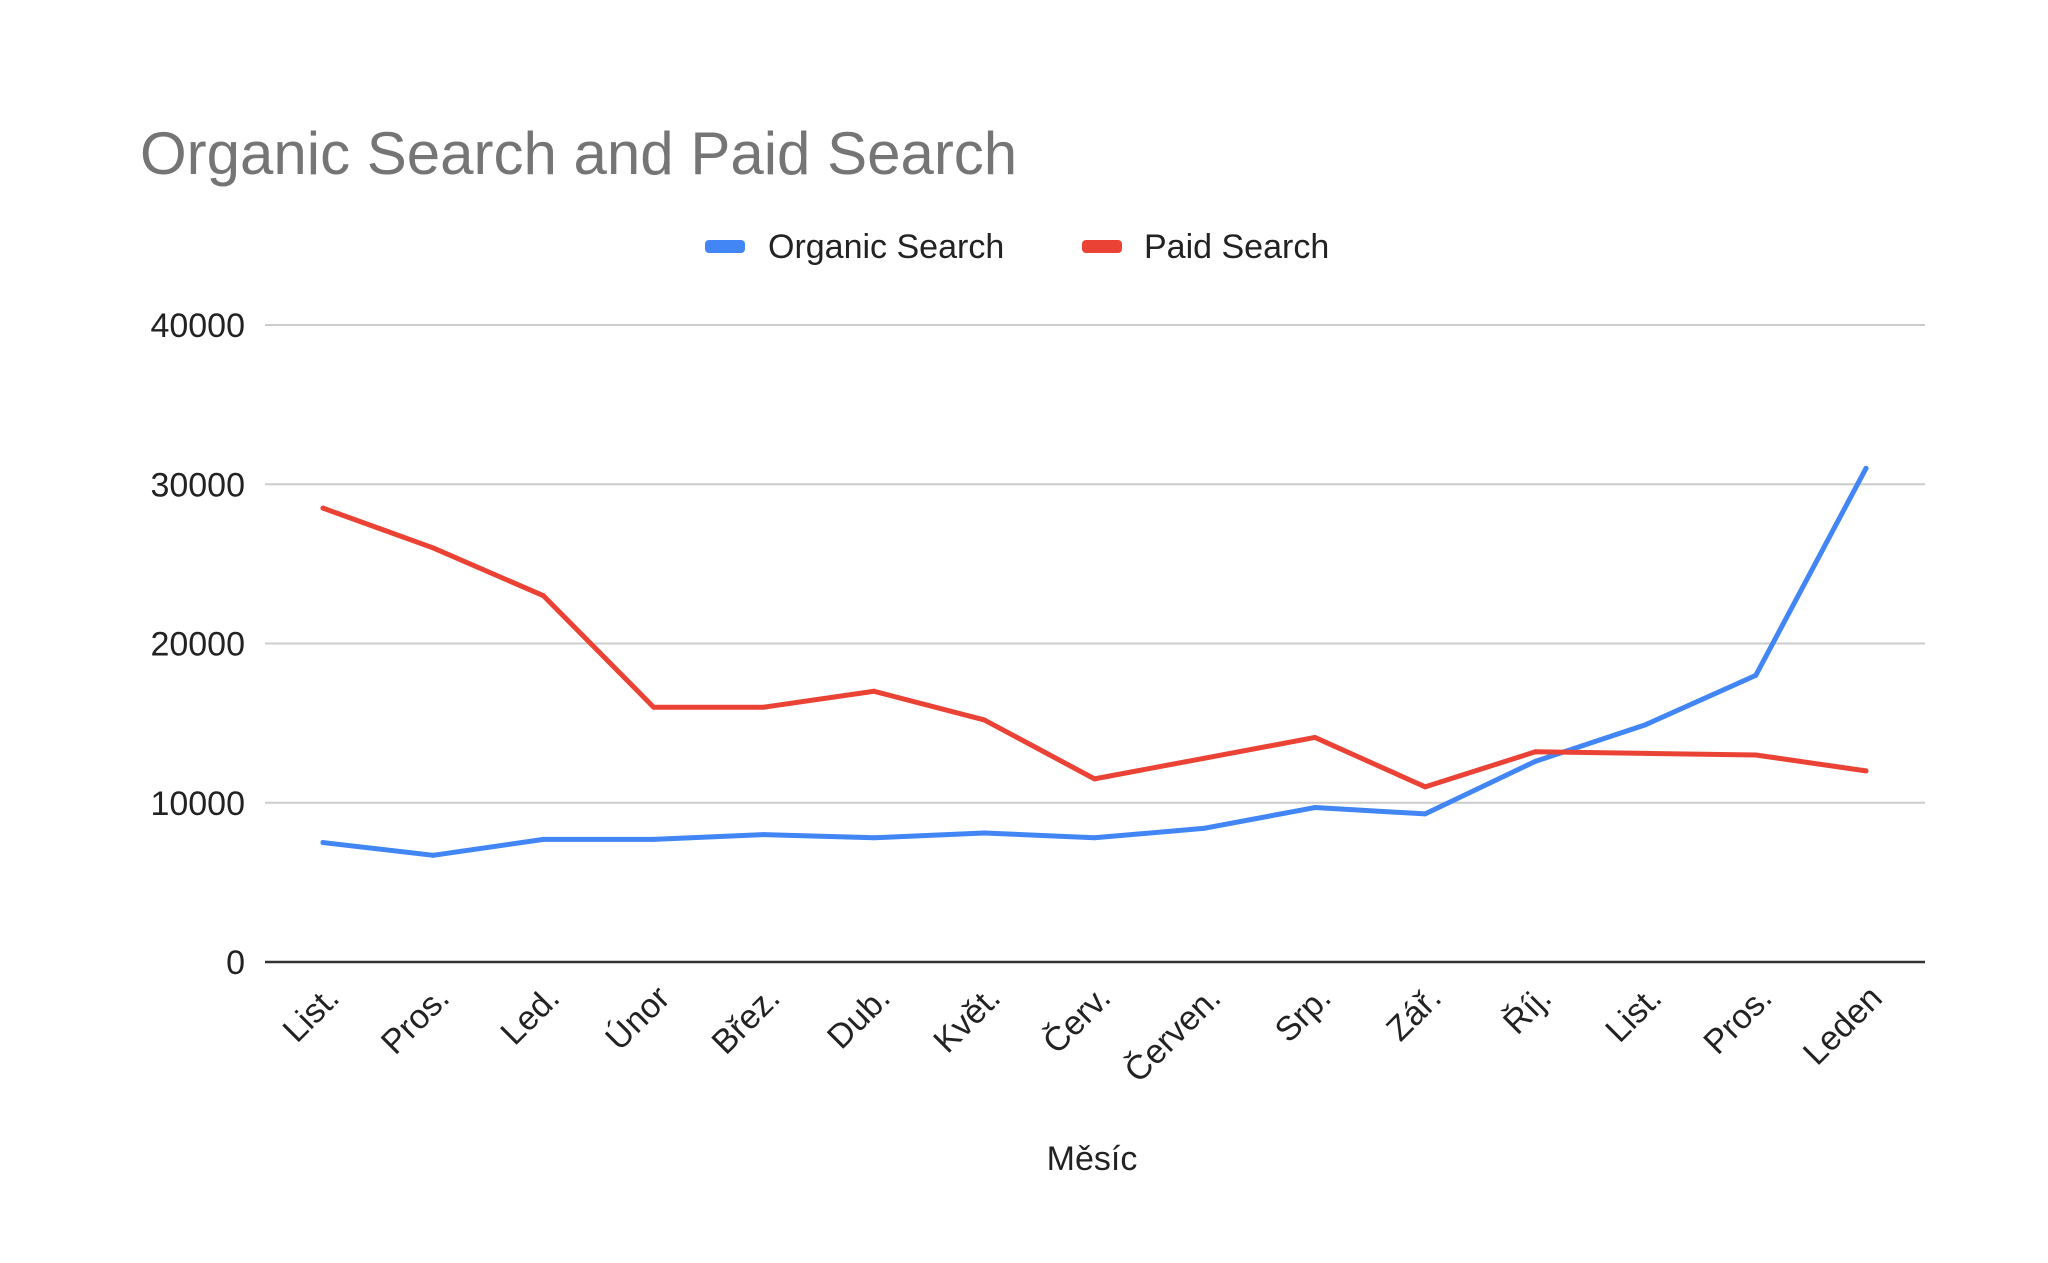 Image resolution: width=2048 pixels, height=1263 pixels. I want to click on x-tick-label: Únor, so click(637, 1018).